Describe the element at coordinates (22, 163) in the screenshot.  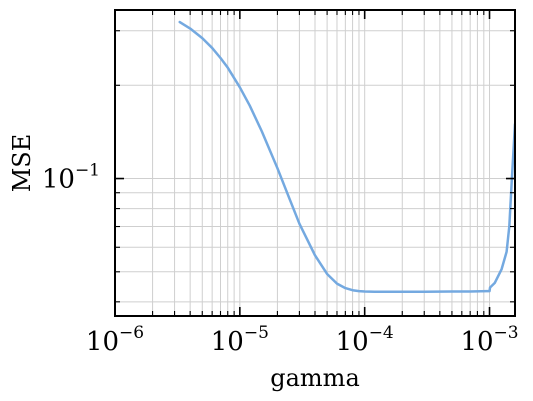
I see `y-axis-label: MSE` at that location.